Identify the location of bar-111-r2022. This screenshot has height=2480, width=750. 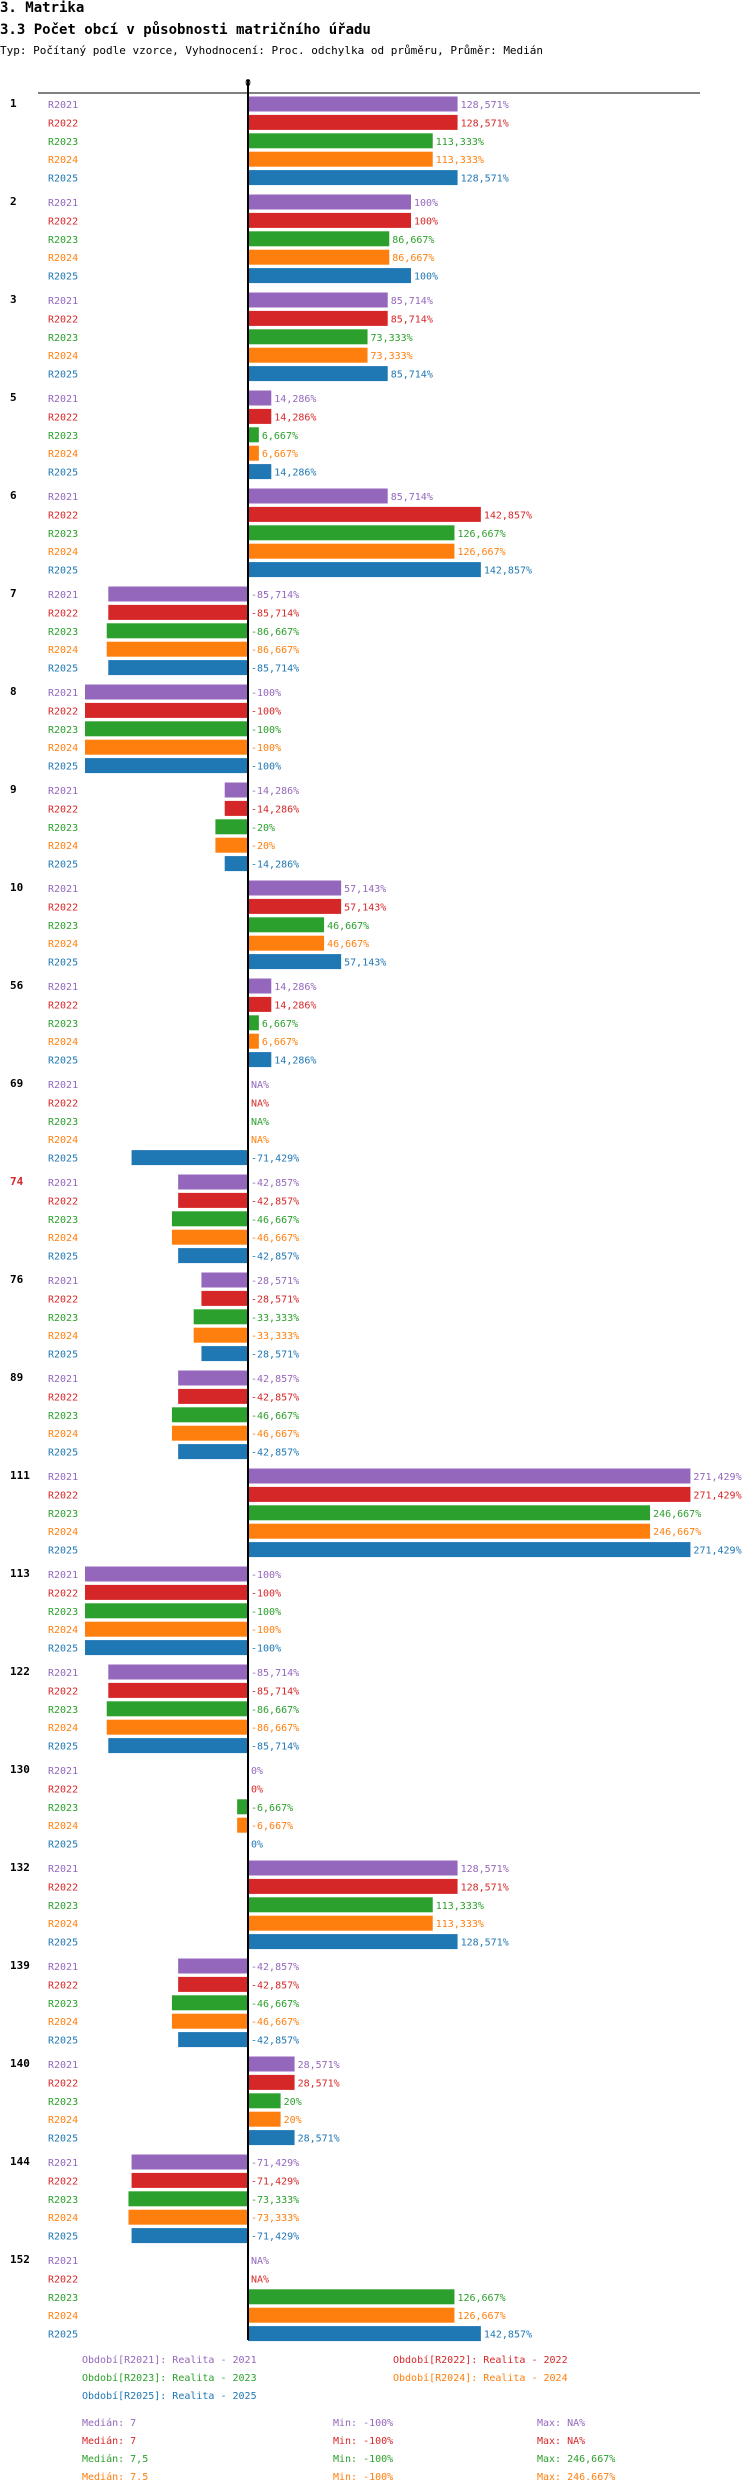
(469, 1494).